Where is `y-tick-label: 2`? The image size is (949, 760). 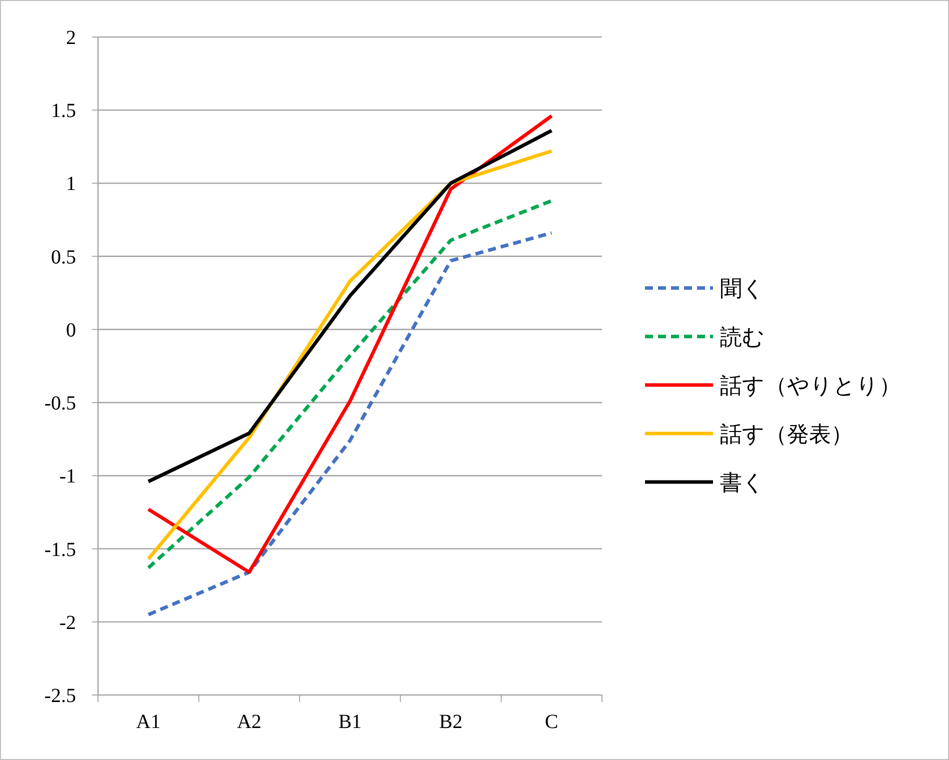 y-tick-label: 2 is located at coordinates (71, 38).